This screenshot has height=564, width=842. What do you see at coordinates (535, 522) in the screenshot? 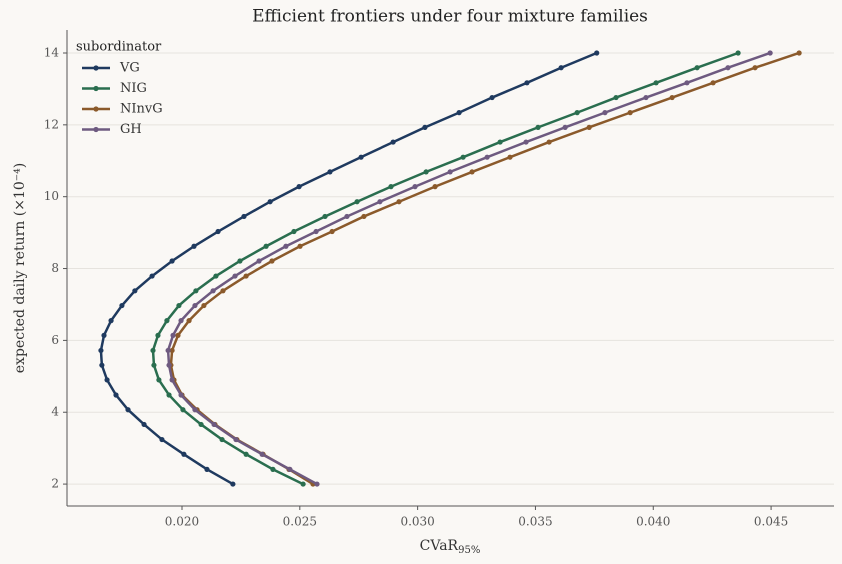
I see `x-tick-label: 0.035` at bounding box center [535, 522].